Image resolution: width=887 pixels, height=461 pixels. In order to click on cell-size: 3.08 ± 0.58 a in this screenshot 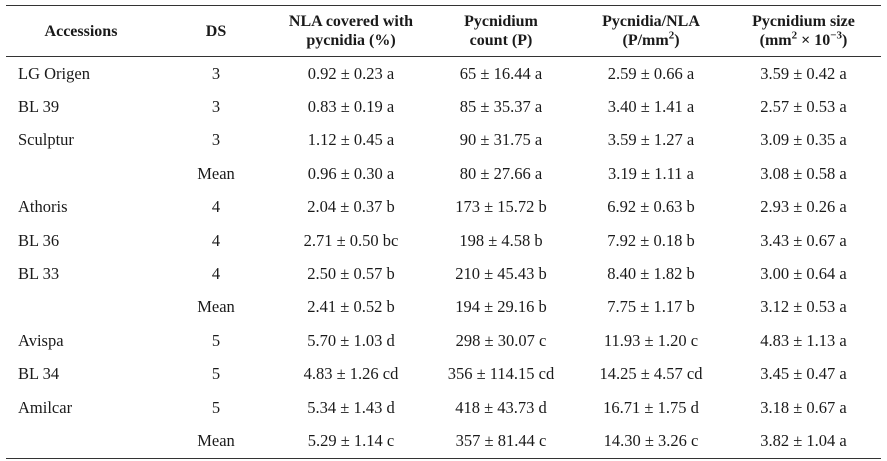, I will do `click(803, 173)`.